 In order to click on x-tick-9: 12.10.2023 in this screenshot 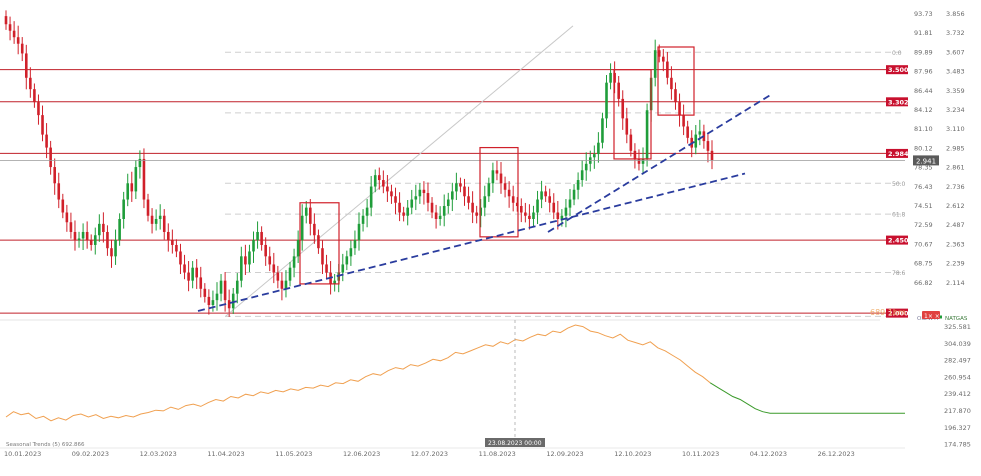, I will do `click(632, 454)`.